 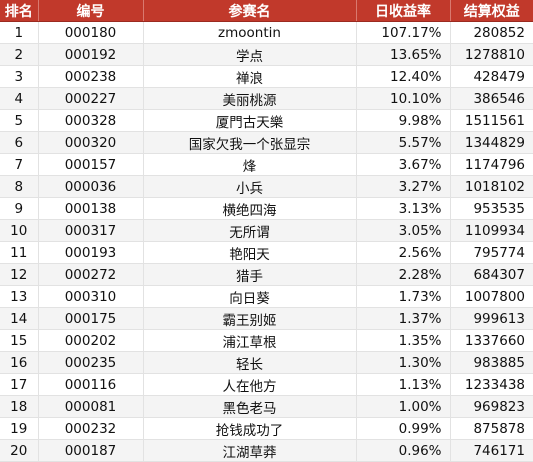 What do you see at coordinates (403, 318) in the screenshot?
I see `daily-return-cell: 1.37%` at bounding box center [403, 318].